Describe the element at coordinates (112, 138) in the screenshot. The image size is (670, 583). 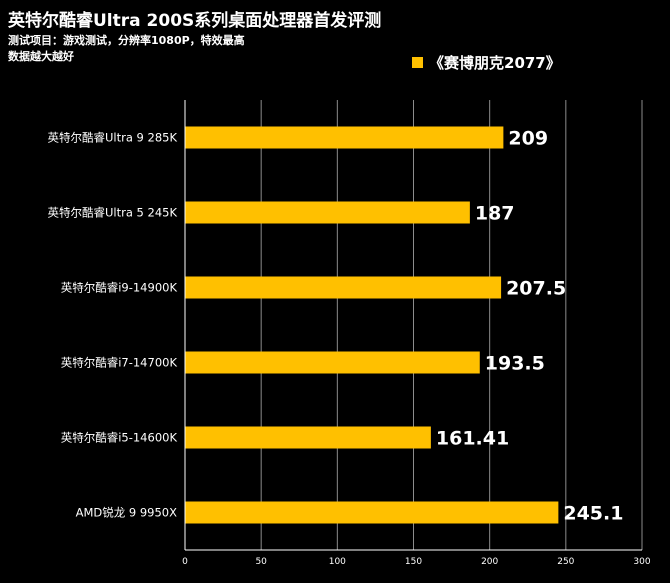
I see `category-label-0: 英特尔酷睿Ultra 9 285K` at that location.